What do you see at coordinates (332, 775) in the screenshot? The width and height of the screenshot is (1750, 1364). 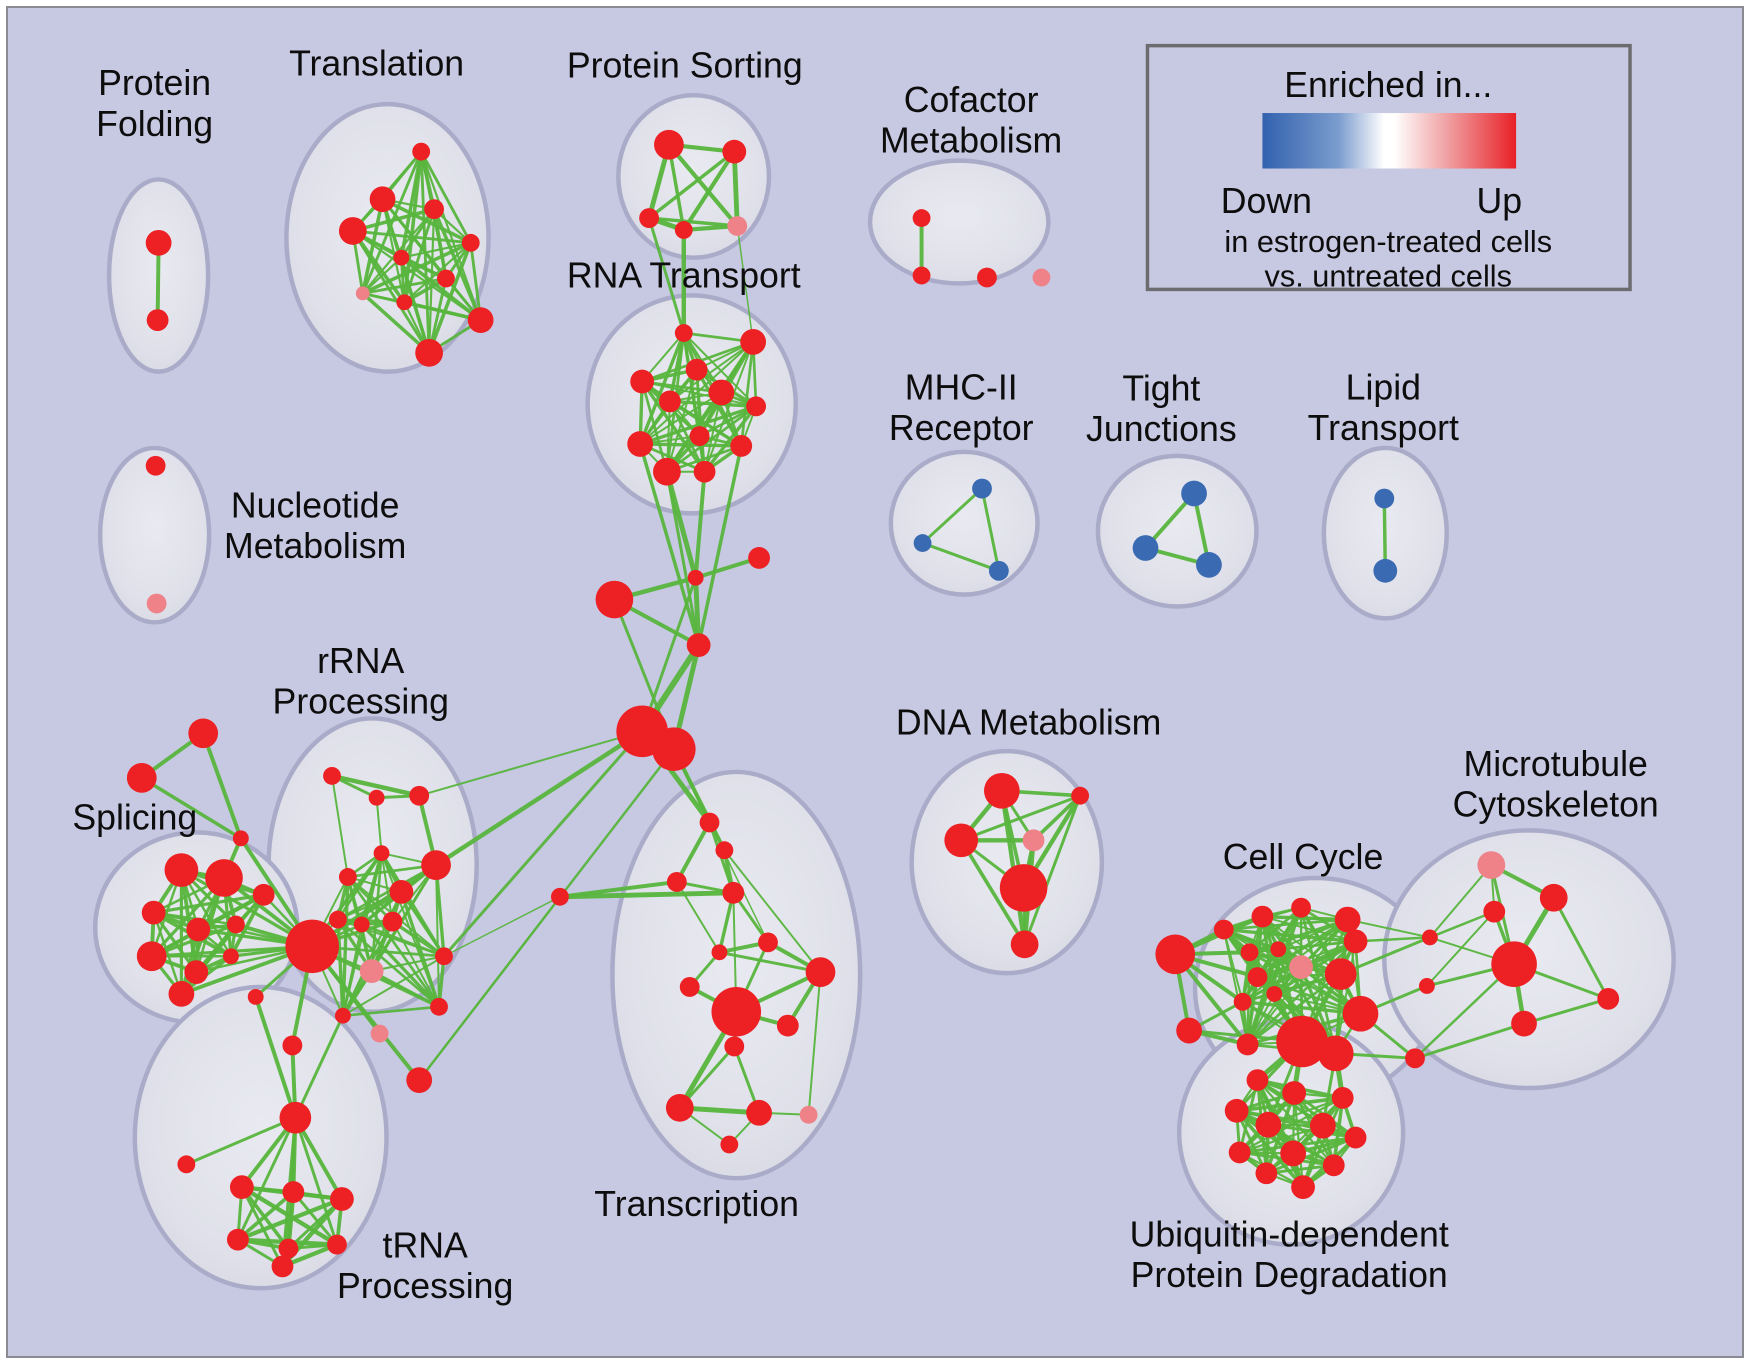 I see `node-rr1` at bounding box center [332, 775].